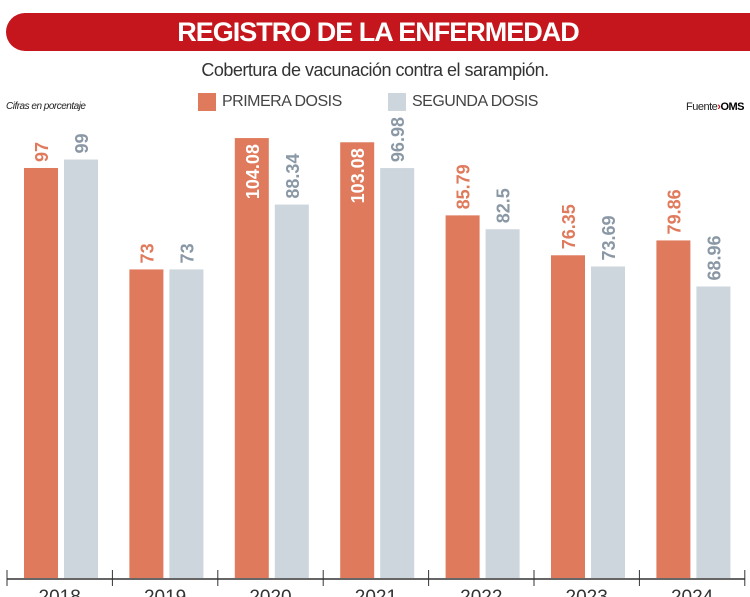 The width and height of the screenshot is (750, 597). Describe the element at coordinates (270, 592) in the screenshot. I see `x-tick-label-2020: 2020` at that location.